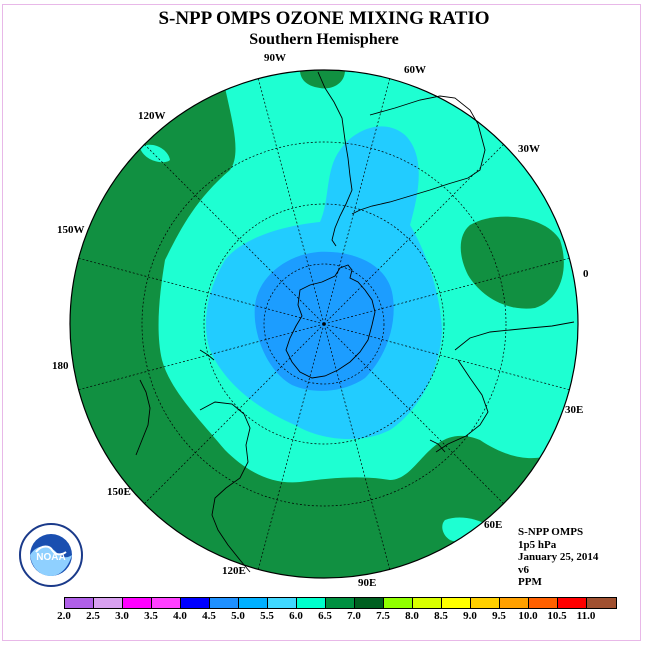 Image resolution: width=648 pixels, height=648 pixels. Describe the element at coordinates (151, 616) in the screenshot. I see `colorbar-tick-label: 3.5` at that location.